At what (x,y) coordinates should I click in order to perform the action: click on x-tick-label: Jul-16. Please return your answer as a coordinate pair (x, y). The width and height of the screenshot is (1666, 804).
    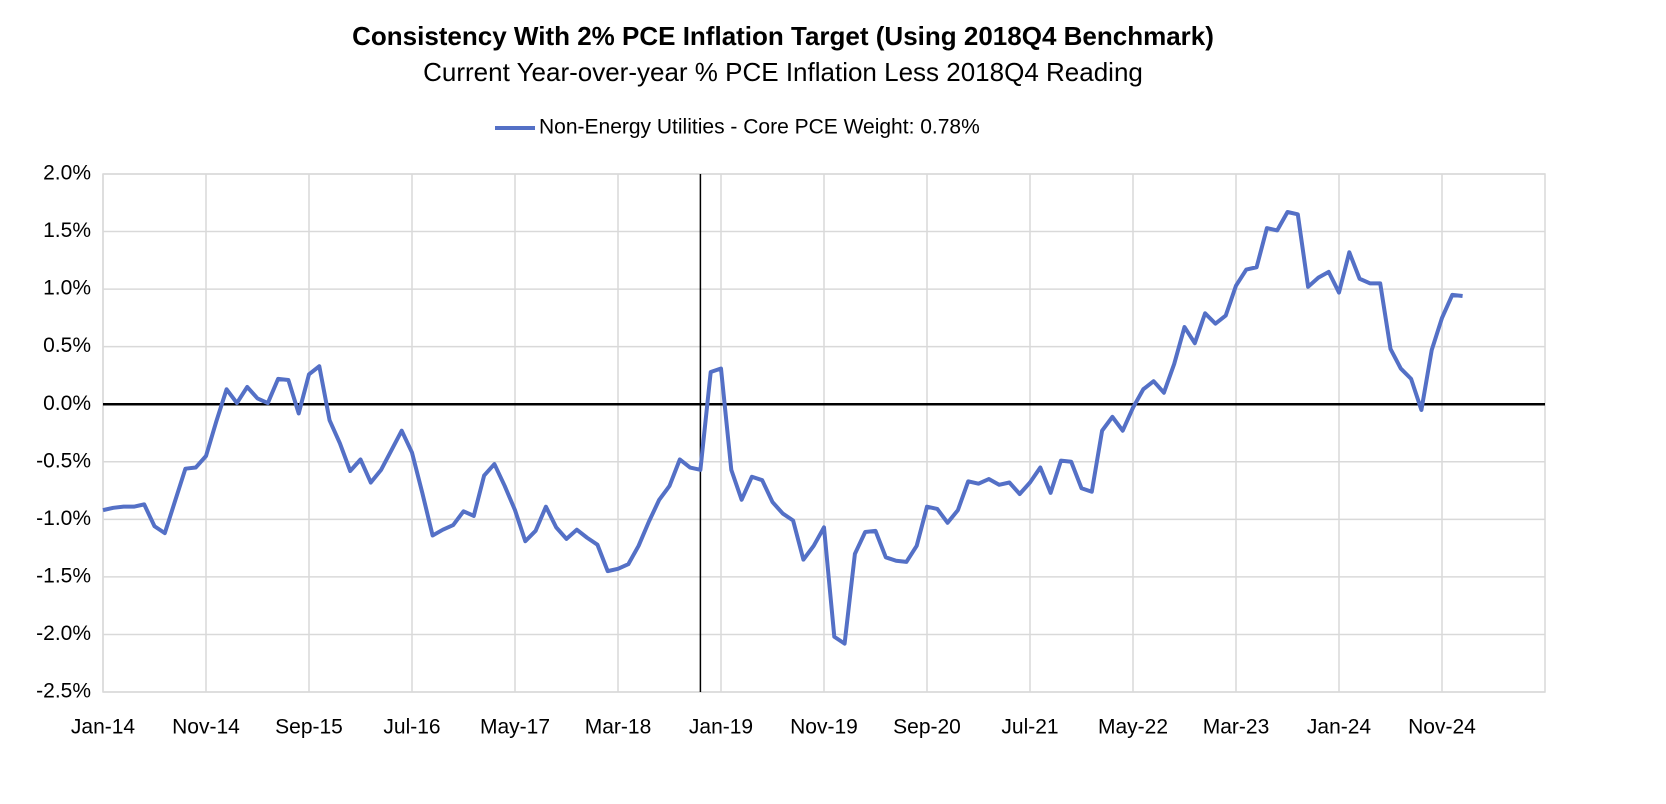
    Looking at the image, I should click on (411, 727).